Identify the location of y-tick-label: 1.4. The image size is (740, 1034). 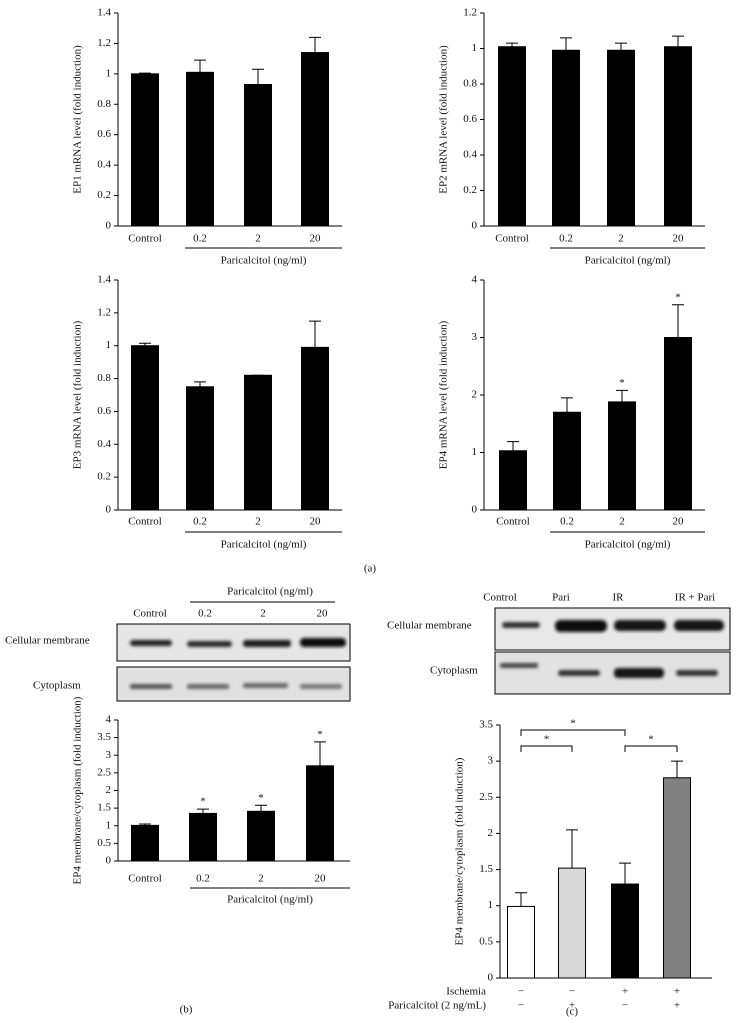
(104, 280).